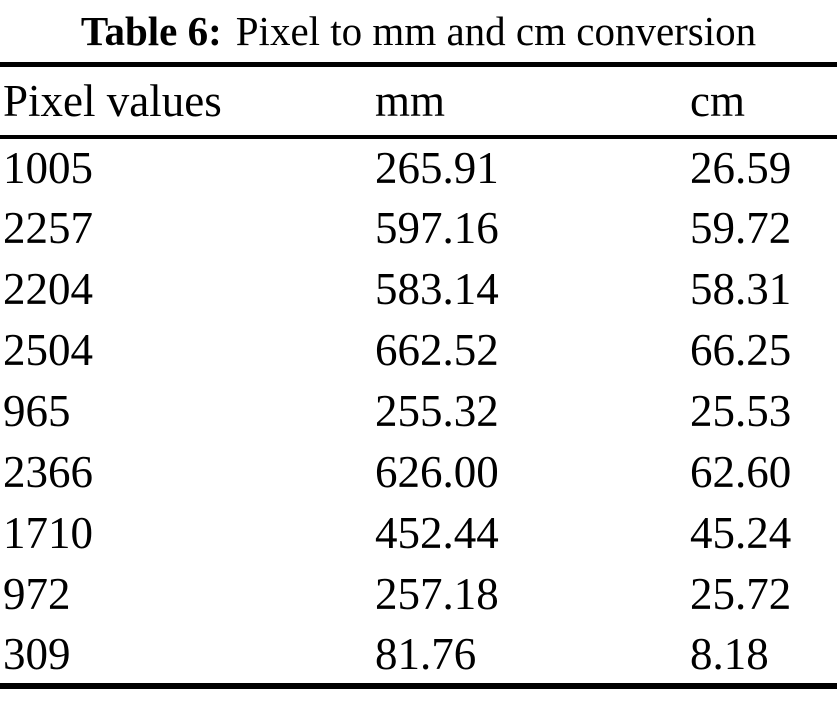 The image size is (837, 708). I want to click on mm-cell: 626.00, so click(437, 472).